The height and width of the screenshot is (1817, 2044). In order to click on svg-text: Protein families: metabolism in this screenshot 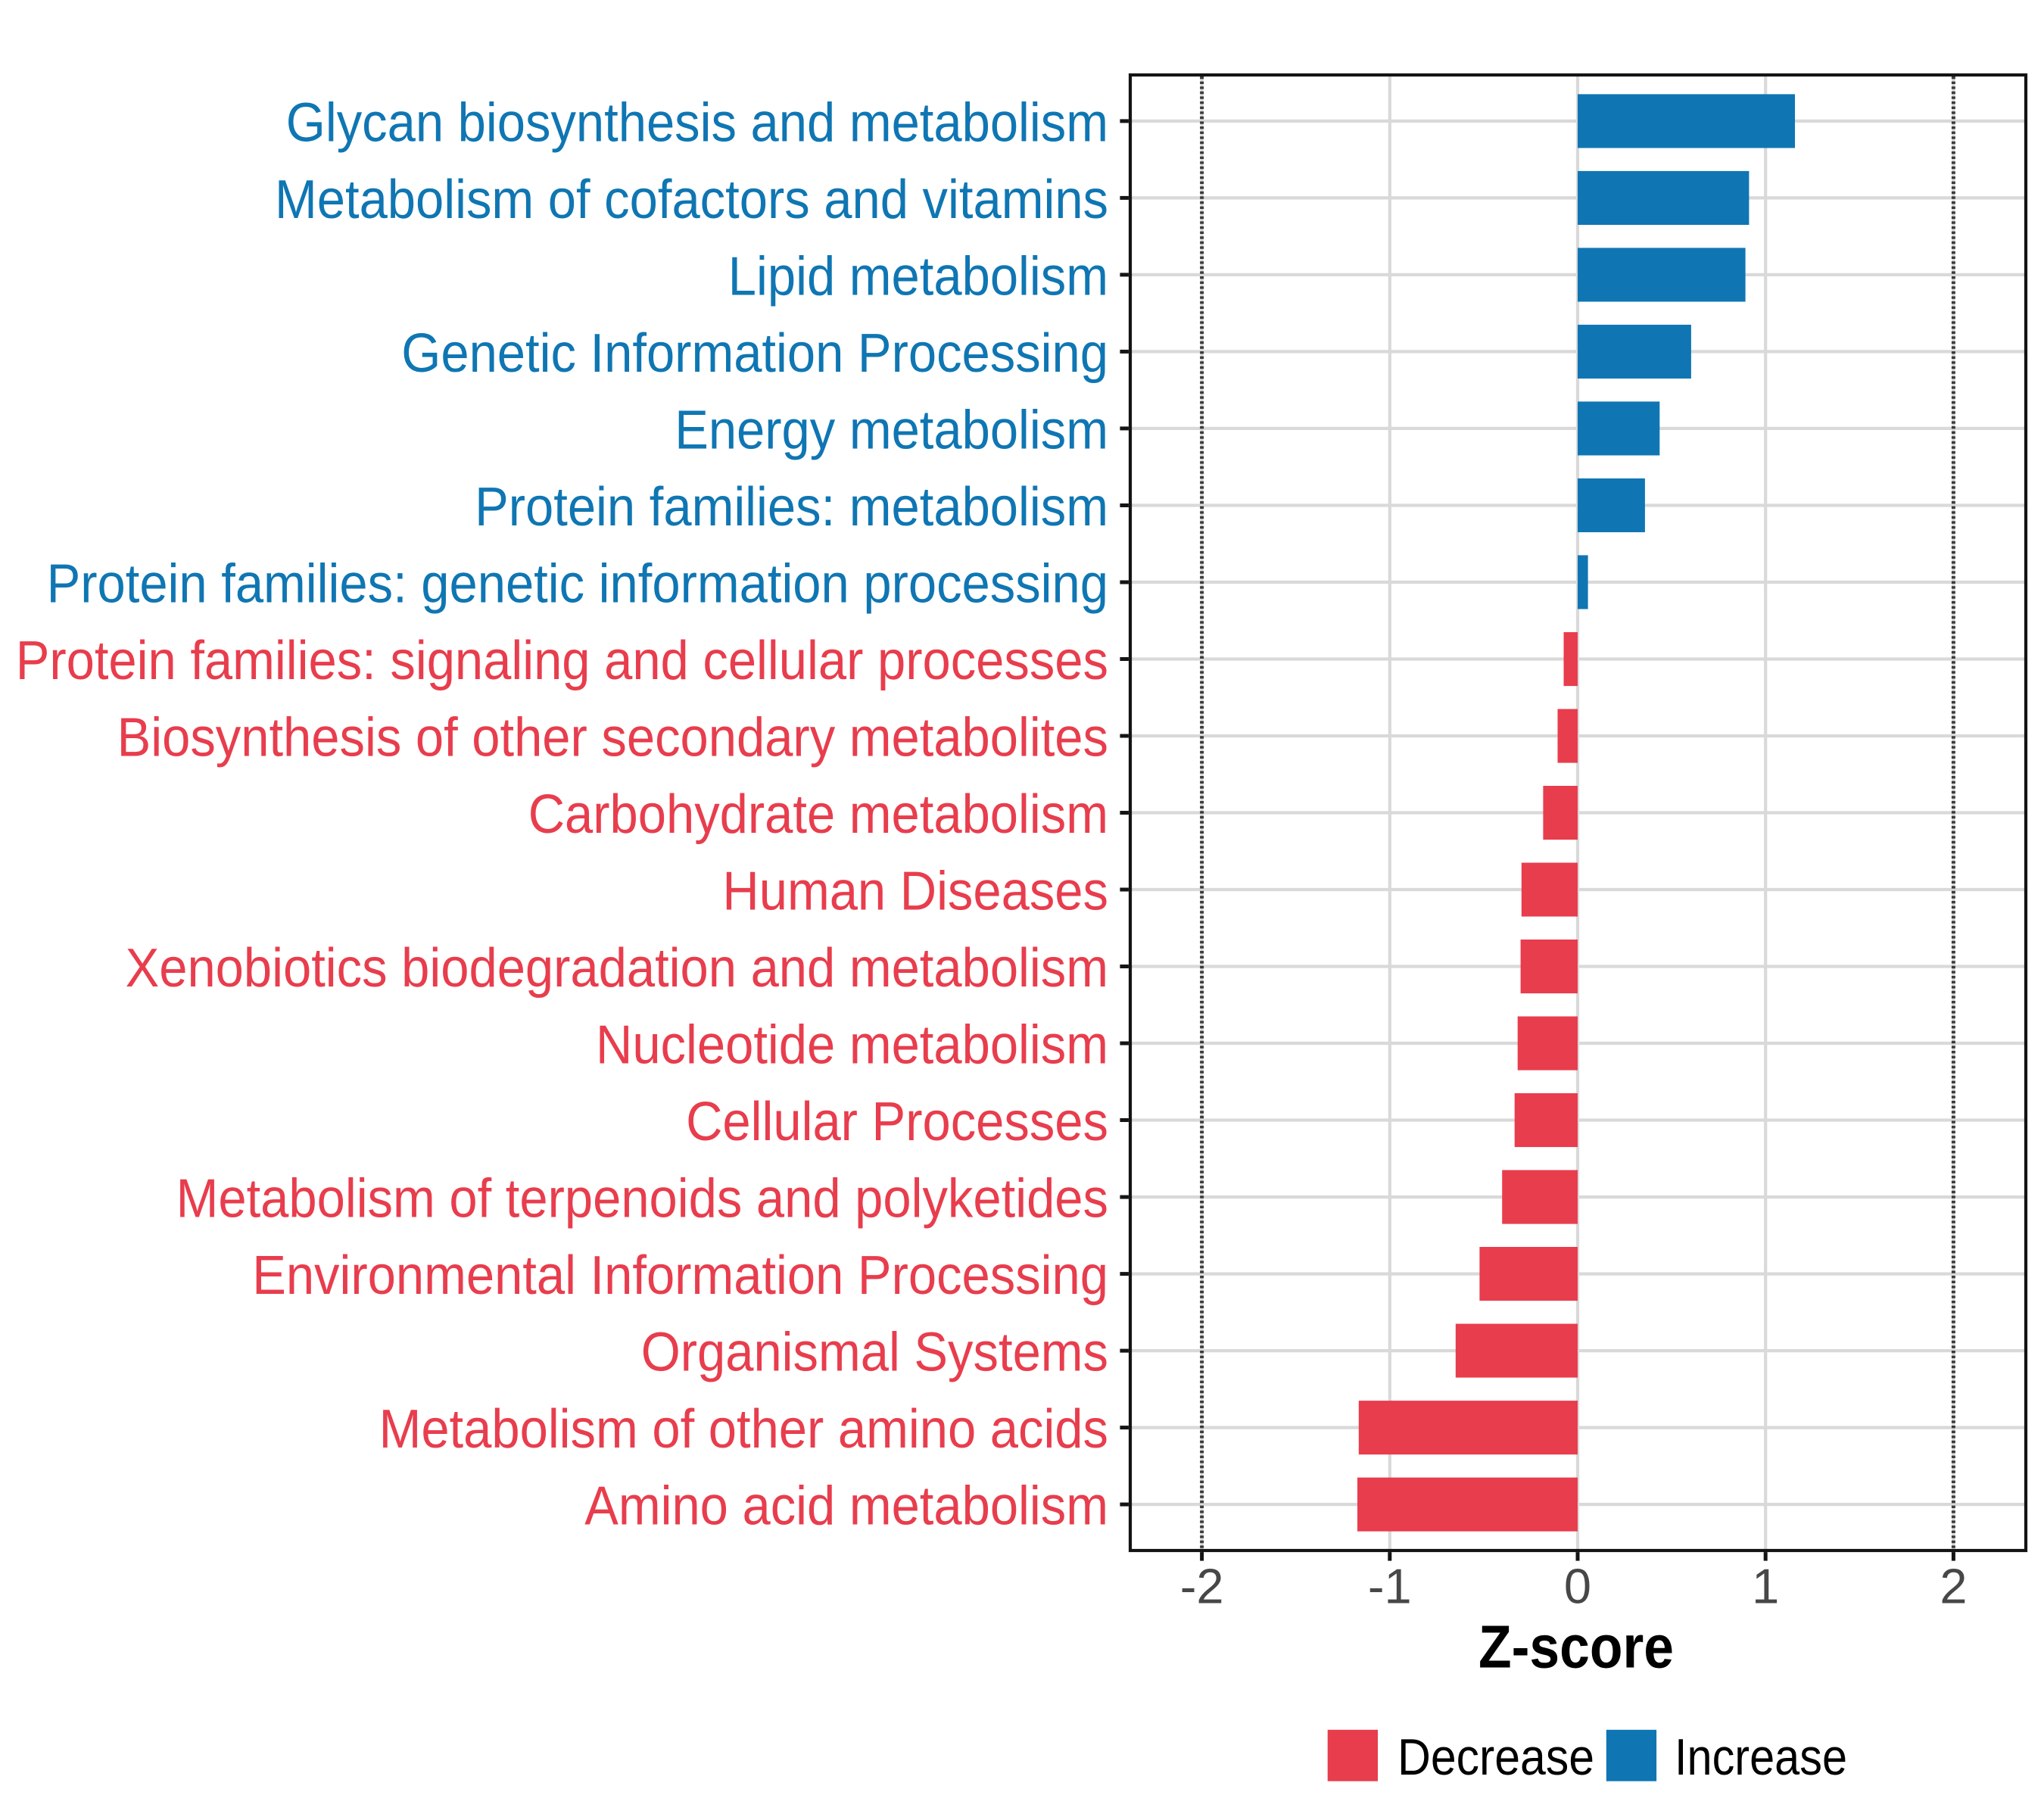, I will do `click(791, 507)`.